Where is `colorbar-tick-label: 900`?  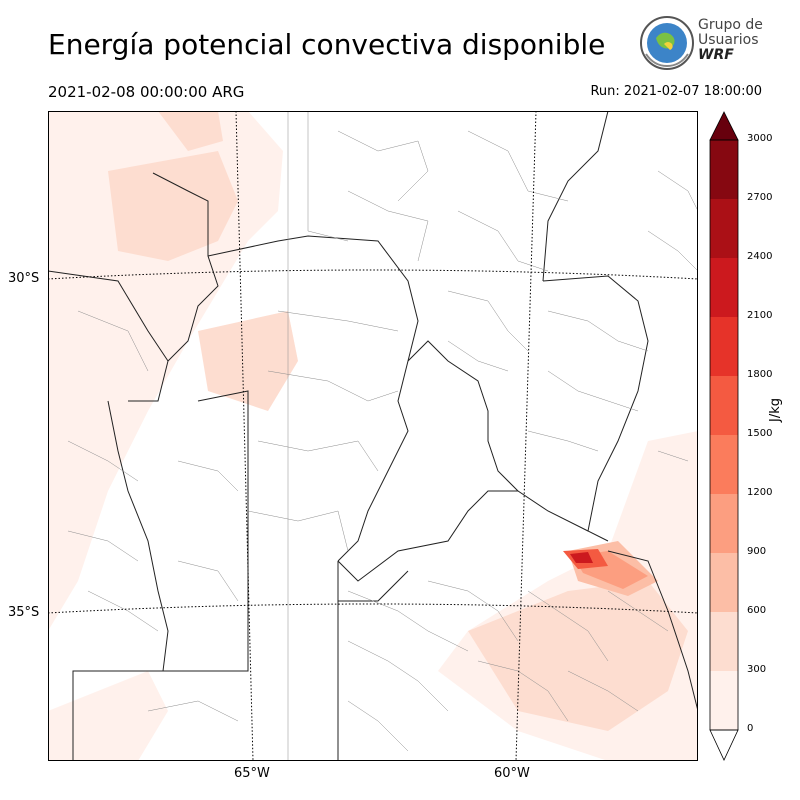
colorbar-tick-label: 900 is located at coordinates (757, 551).